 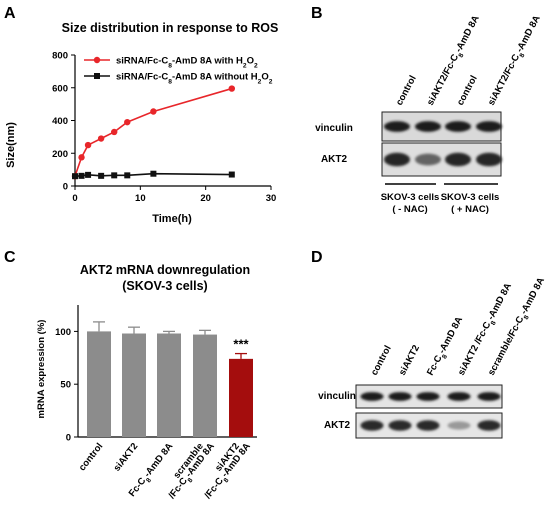 What do you see at coordinates (337, 396) in the screenshot?
I see `blot-d-row-label-vinculin: vinculin` at bounding box center [337, 396].